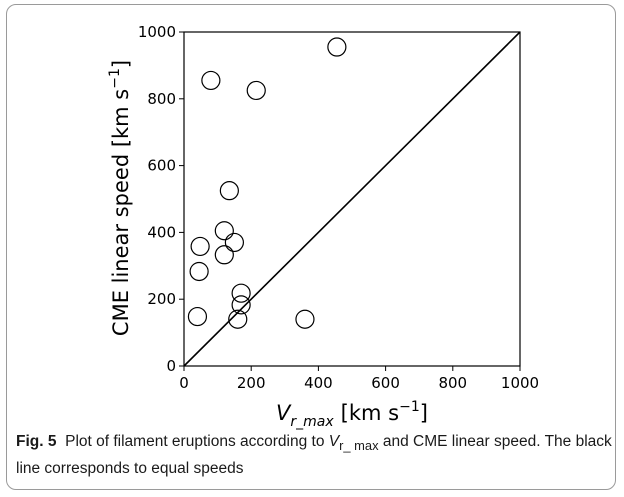 This screenshot has width=624, height=497. Describe the element at coordinates (161, 232) in the screenshot. I see `y-tick-label-2: 400` at that location.